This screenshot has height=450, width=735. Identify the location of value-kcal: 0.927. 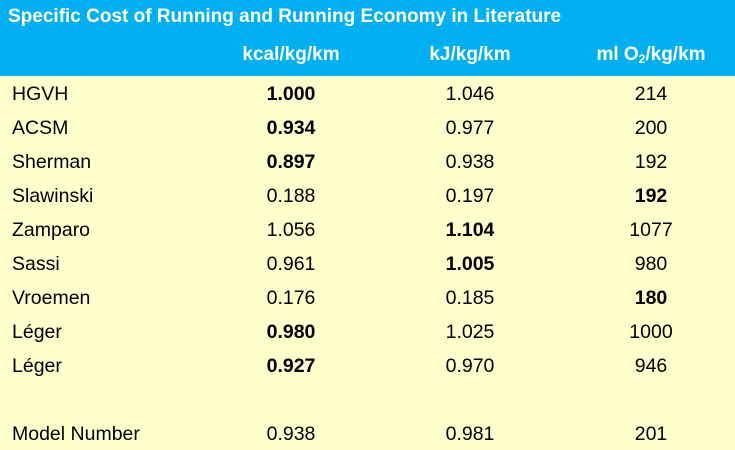
(291, 366).